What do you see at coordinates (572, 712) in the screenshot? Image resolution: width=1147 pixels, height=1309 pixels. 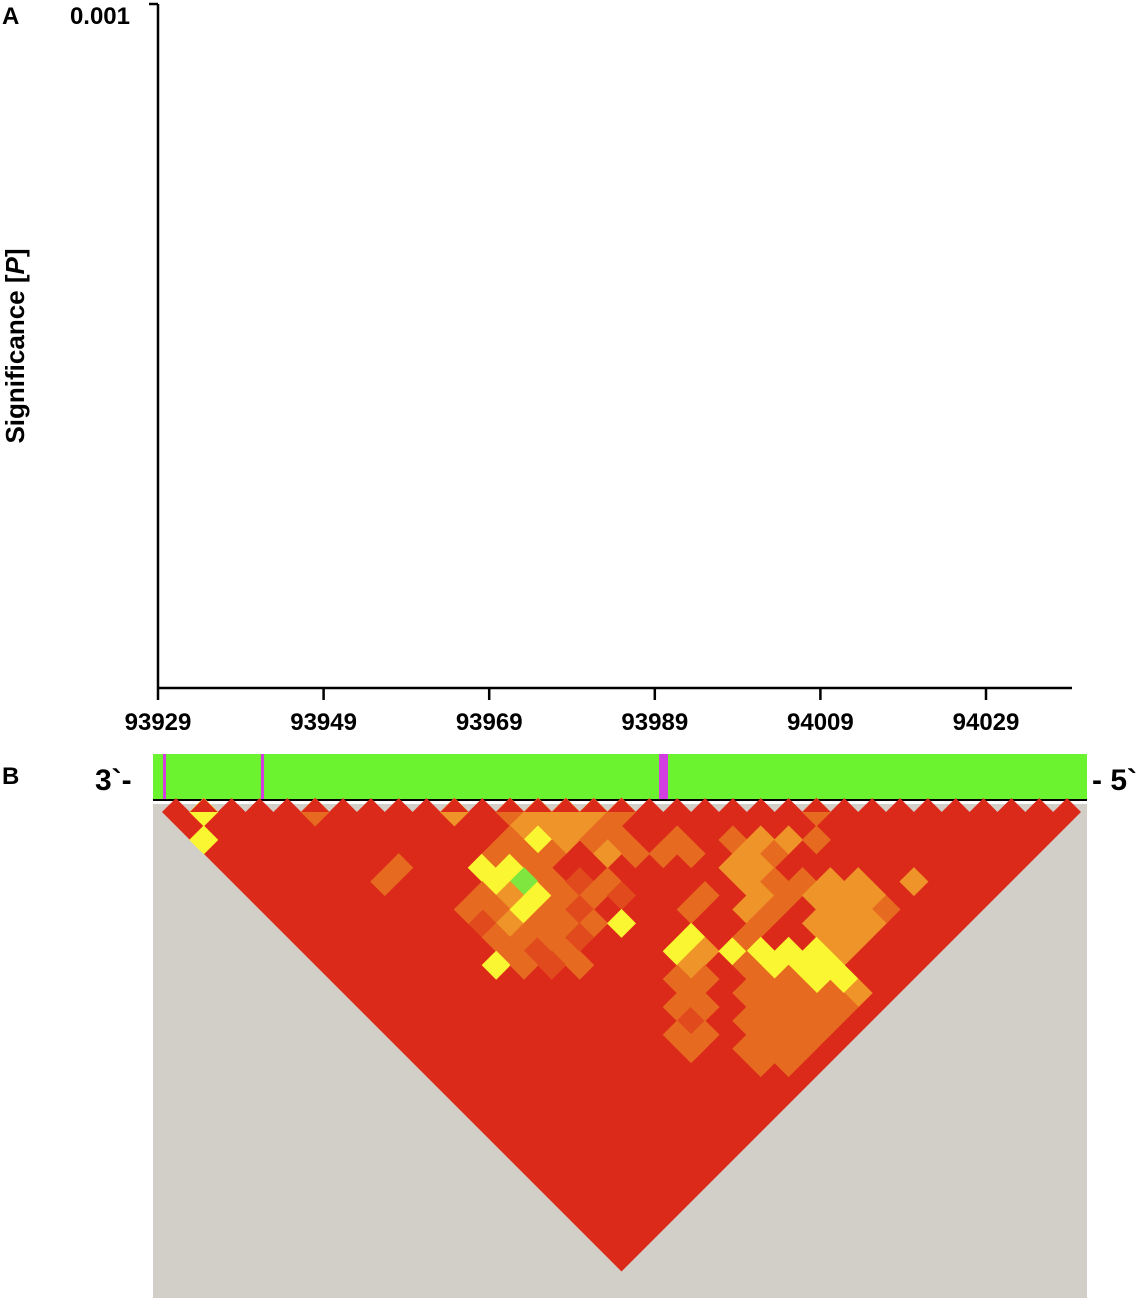 I see `x-ticks: 93929 93949 93969 93989 94009 94029` at bounding box center [572, 712].